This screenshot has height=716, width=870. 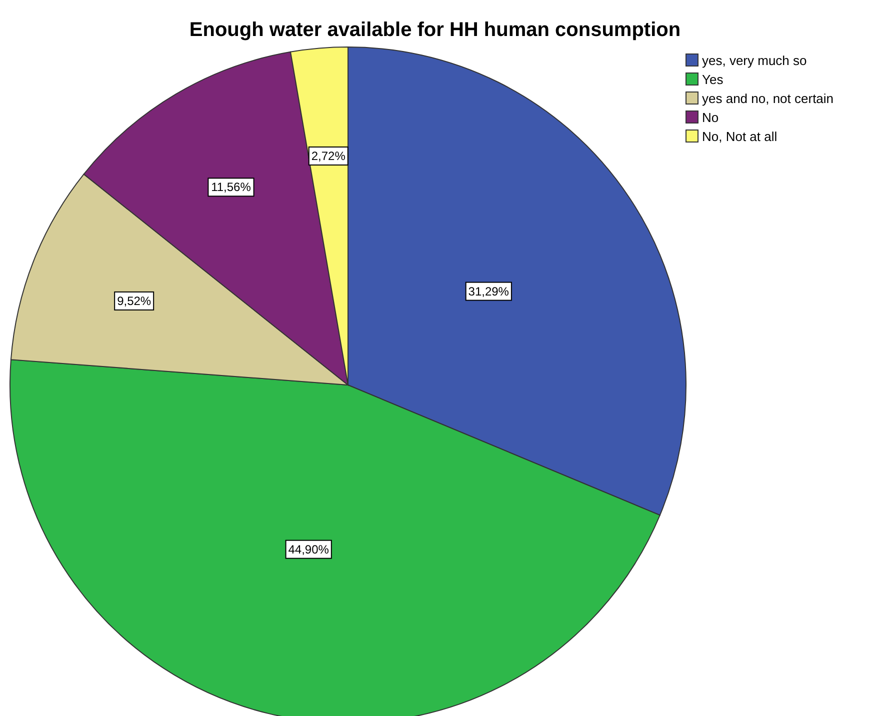 I want to click on data-label: 31,29%, so click(x=489, y=291).